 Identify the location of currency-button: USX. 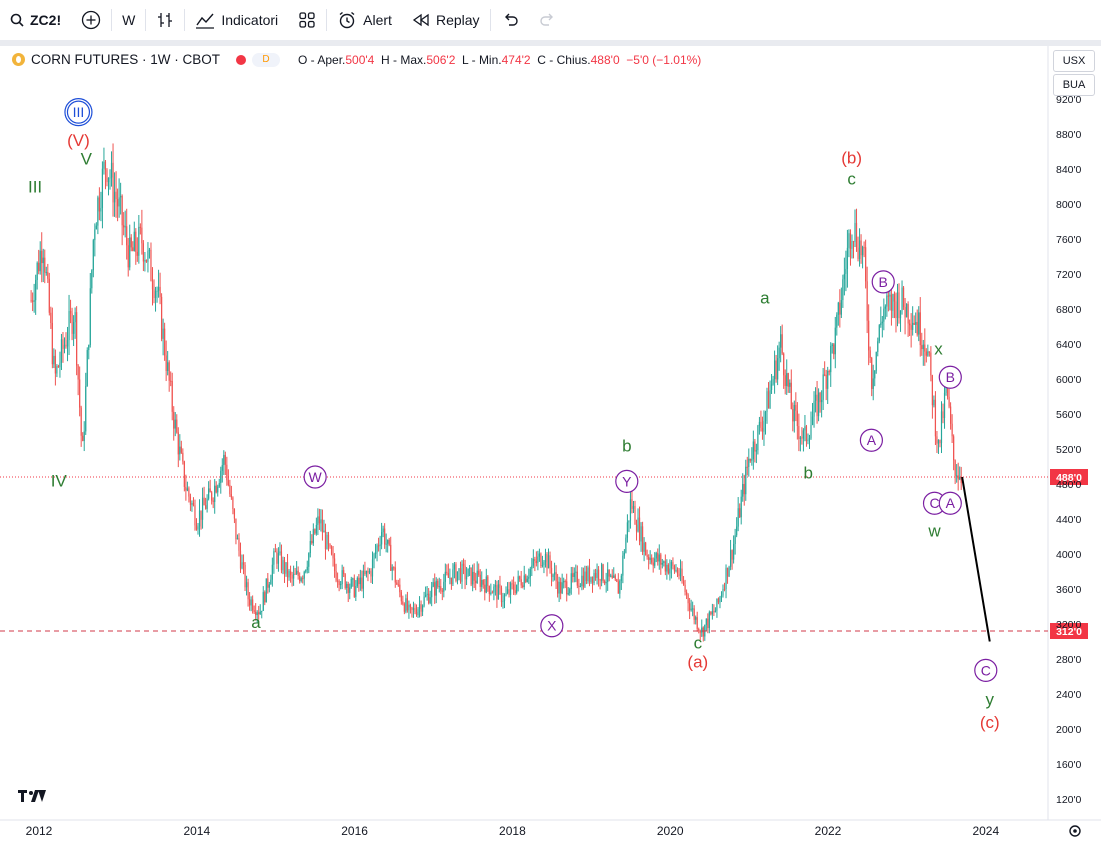
(1074, 61).